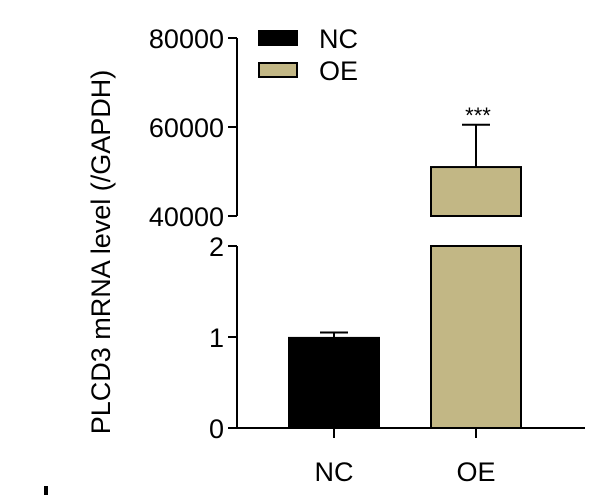 This screenshot has height=495, width=602. Describe the element at coordinates (186, 128) in the screenshot. I see `y-tick-label: 60000` at that location.